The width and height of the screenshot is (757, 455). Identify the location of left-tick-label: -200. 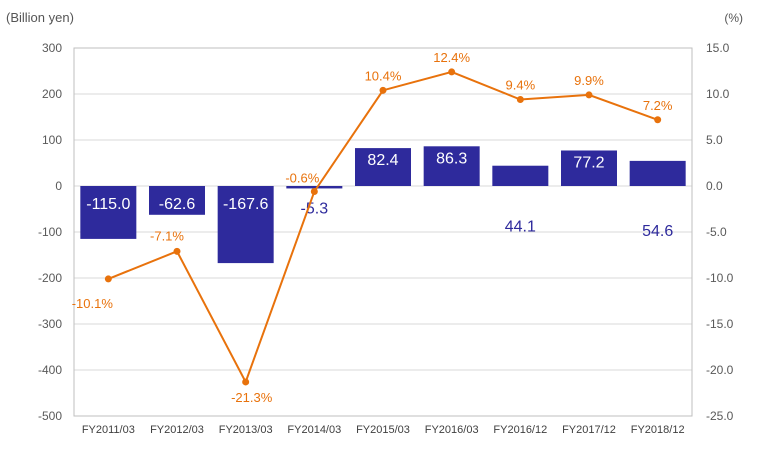
(50, 278).